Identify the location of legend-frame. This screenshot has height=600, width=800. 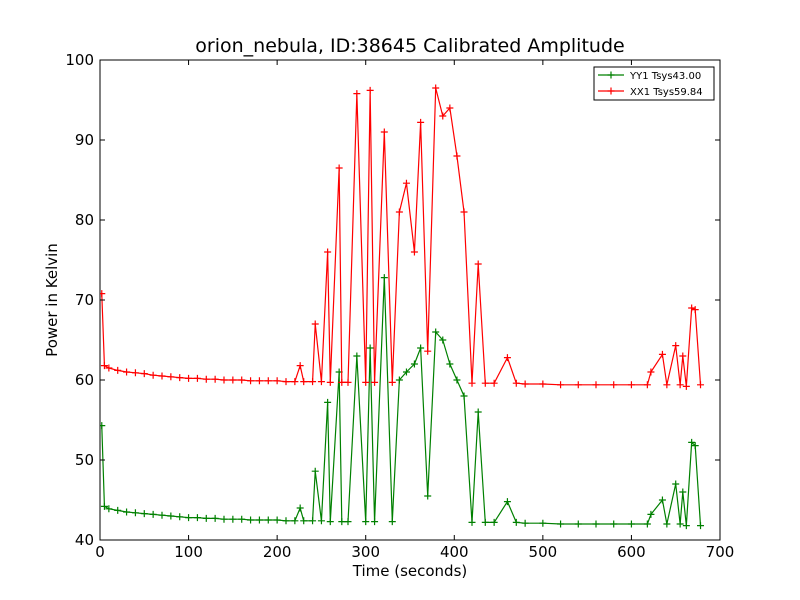
(654, 83).